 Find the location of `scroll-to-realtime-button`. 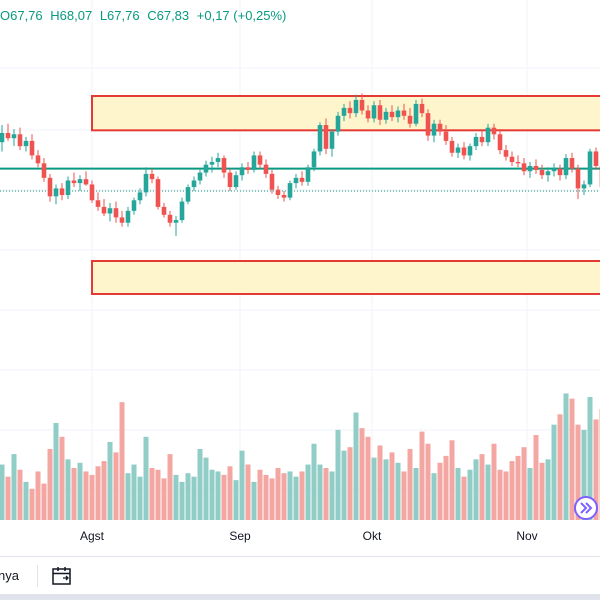

scroll-to-realtime-button is located at coordinates (586, 508).